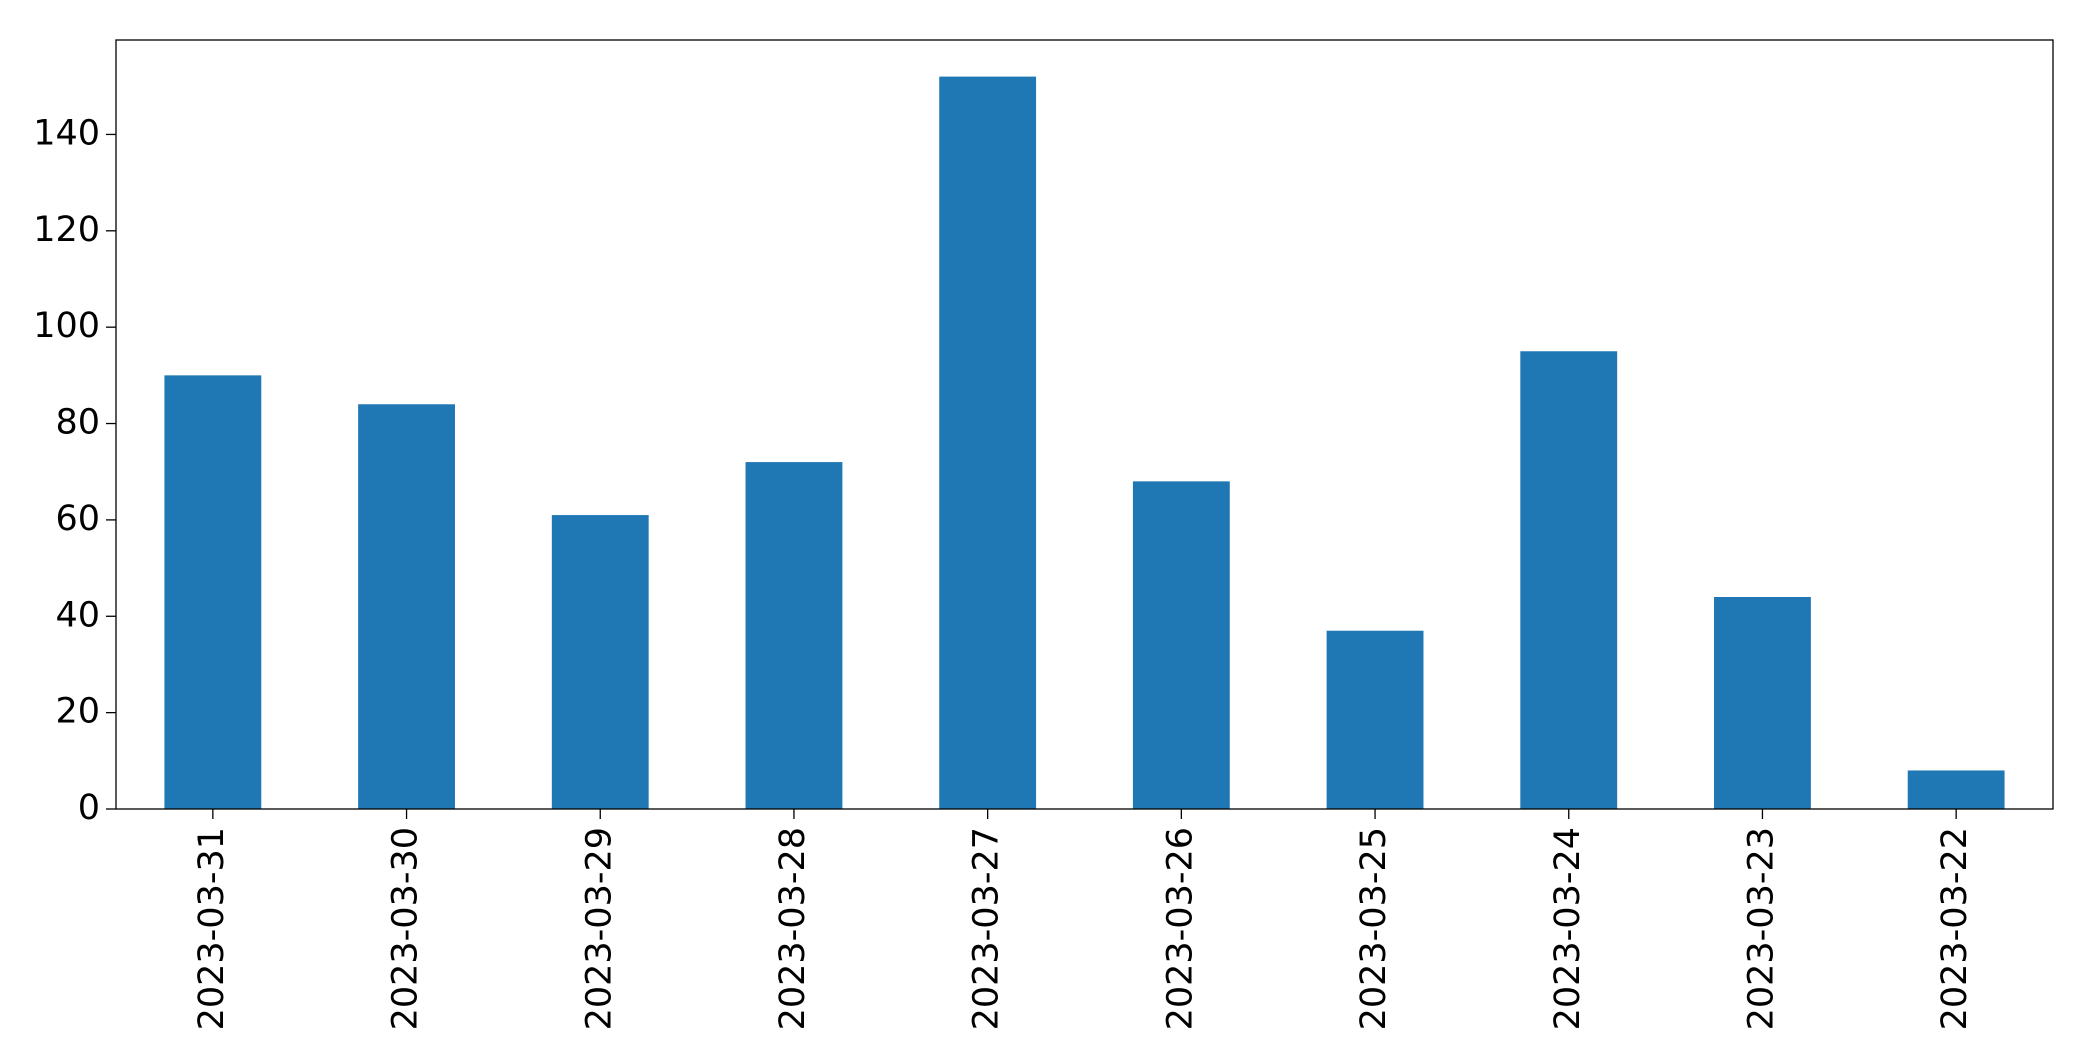  I want to click on x-tick-label: 2023-03-25, so click(1374, 928).